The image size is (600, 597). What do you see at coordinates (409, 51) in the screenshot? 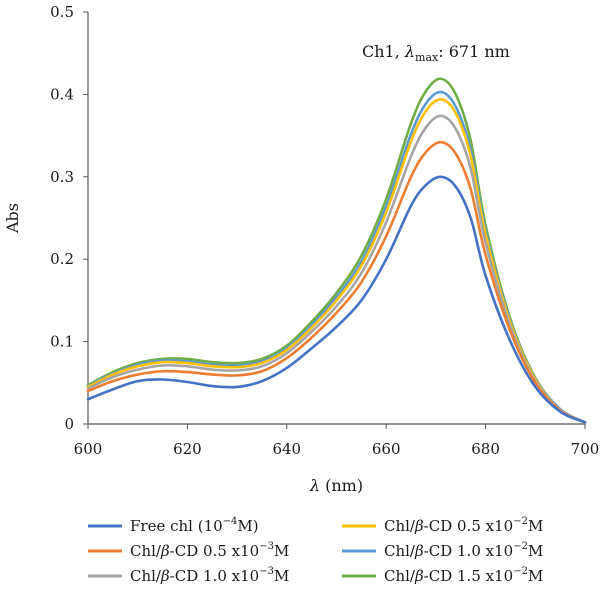
I see `annotation-lambda: λ` at bounding box center [409, 51].